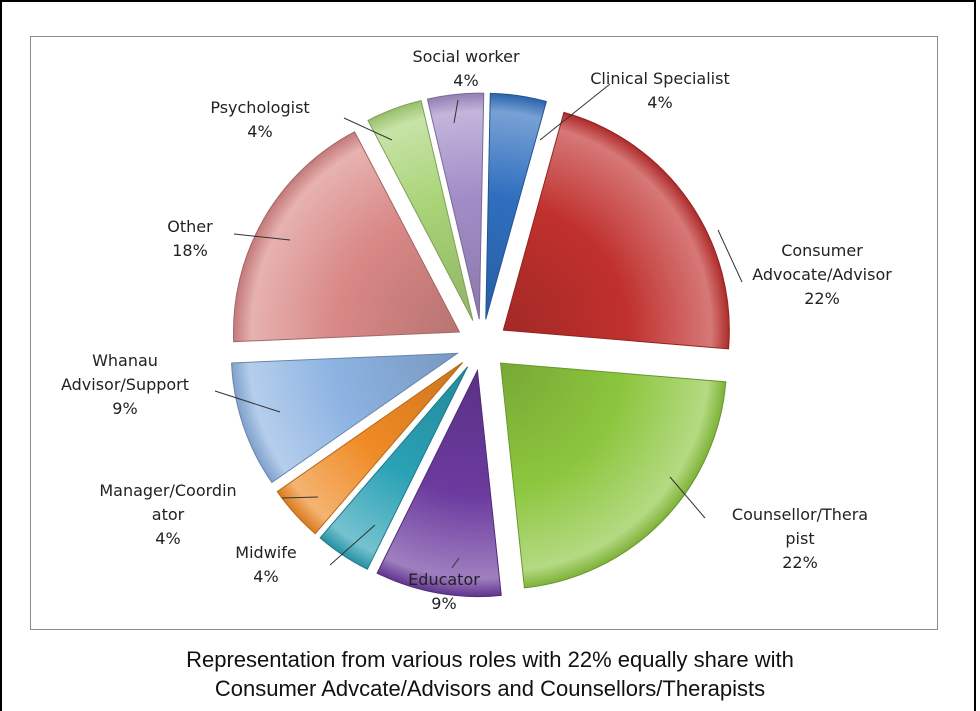 This screenshot has height=711, width=980. I want to click on slice-label-1: Consumer Advocate/Advisor 22%, so click(822, 274).